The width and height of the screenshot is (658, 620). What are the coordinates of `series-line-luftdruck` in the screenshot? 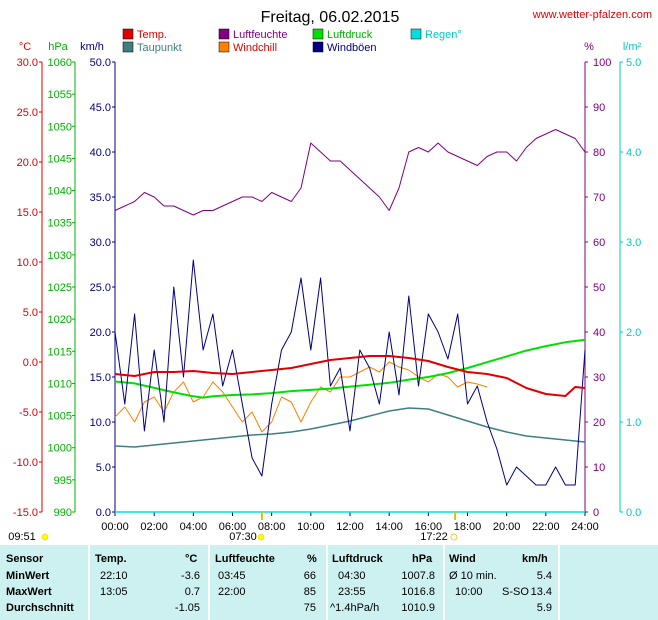 It's located at (350, 368).